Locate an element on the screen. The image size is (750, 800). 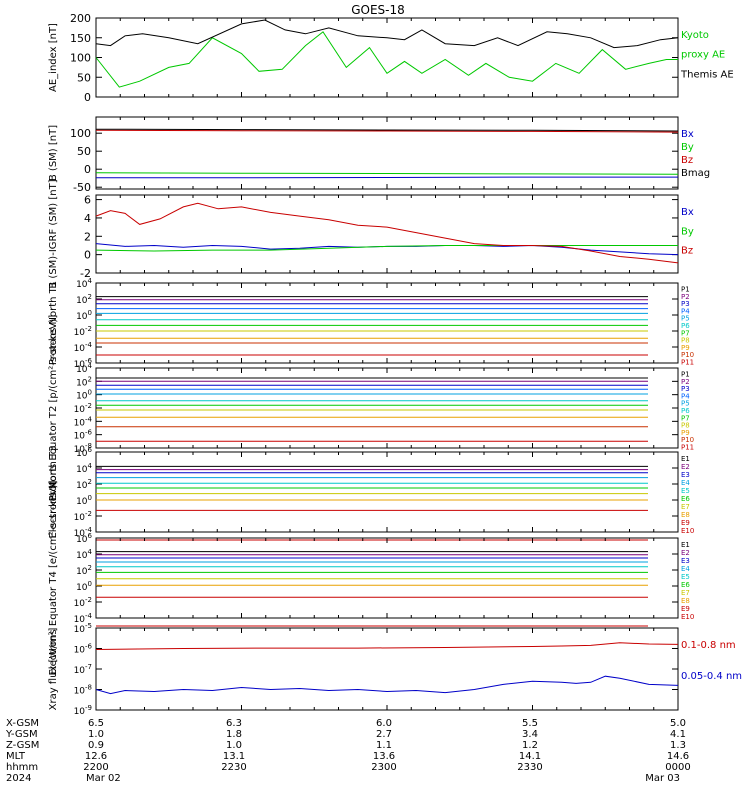
footer-value: 14.6 is located at coordinates (678, 756).